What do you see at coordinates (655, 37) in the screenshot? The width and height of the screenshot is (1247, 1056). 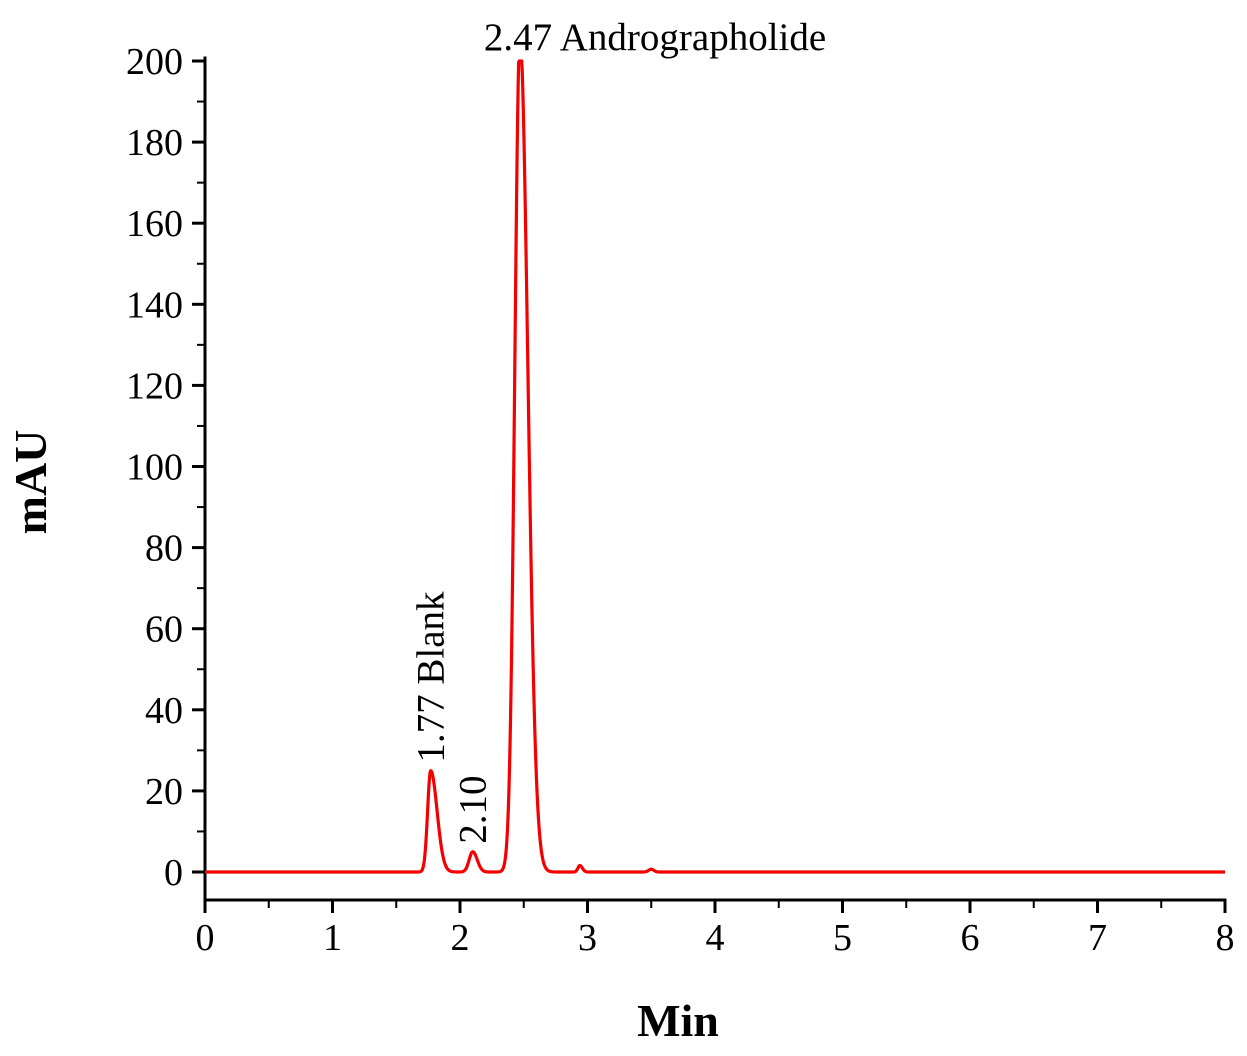 I see `peak-label: 2.47 Andrographolide` at bounding box center [655, 37].